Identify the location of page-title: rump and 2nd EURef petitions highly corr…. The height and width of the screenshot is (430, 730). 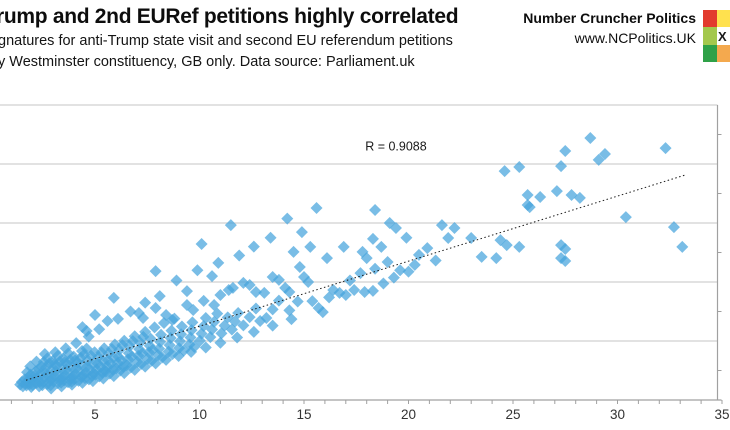
(229, 16).